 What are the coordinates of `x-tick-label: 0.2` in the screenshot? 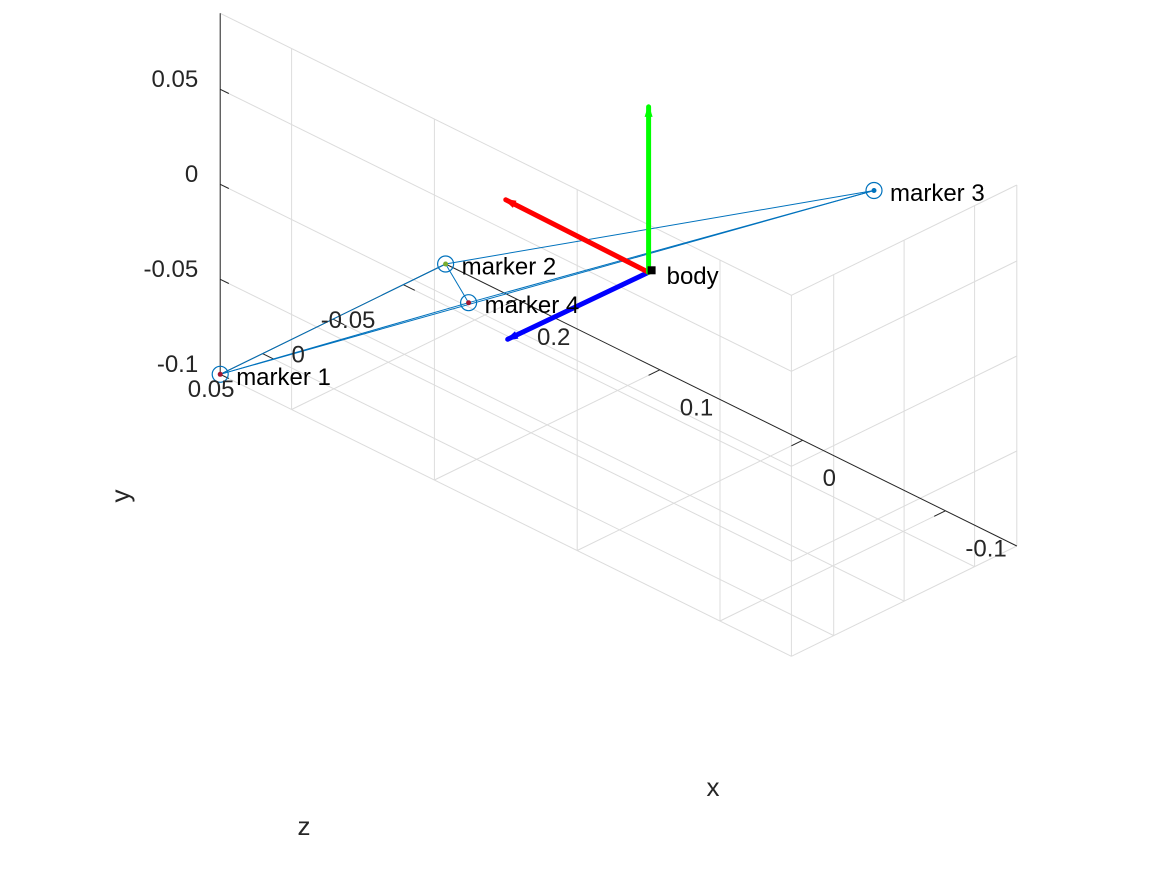 It's located at (553, 337).